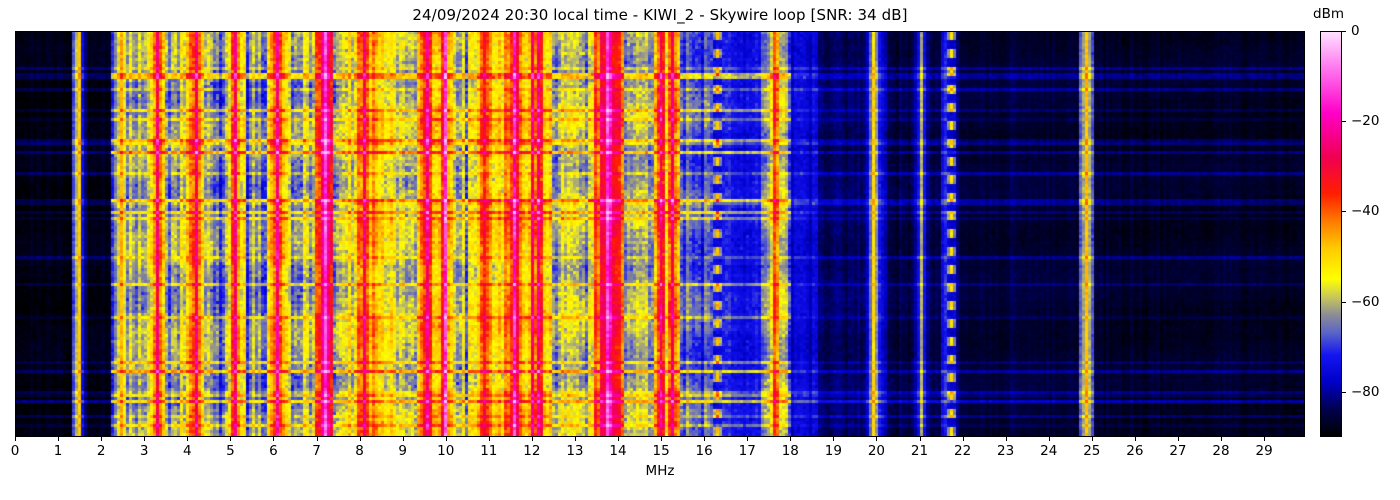 This screenshot has width=1400, height=500. What do you see at coordinates (962, 451) in the screenshot?
I see `x-tick-label: 22` at bounding box center [962, 451].